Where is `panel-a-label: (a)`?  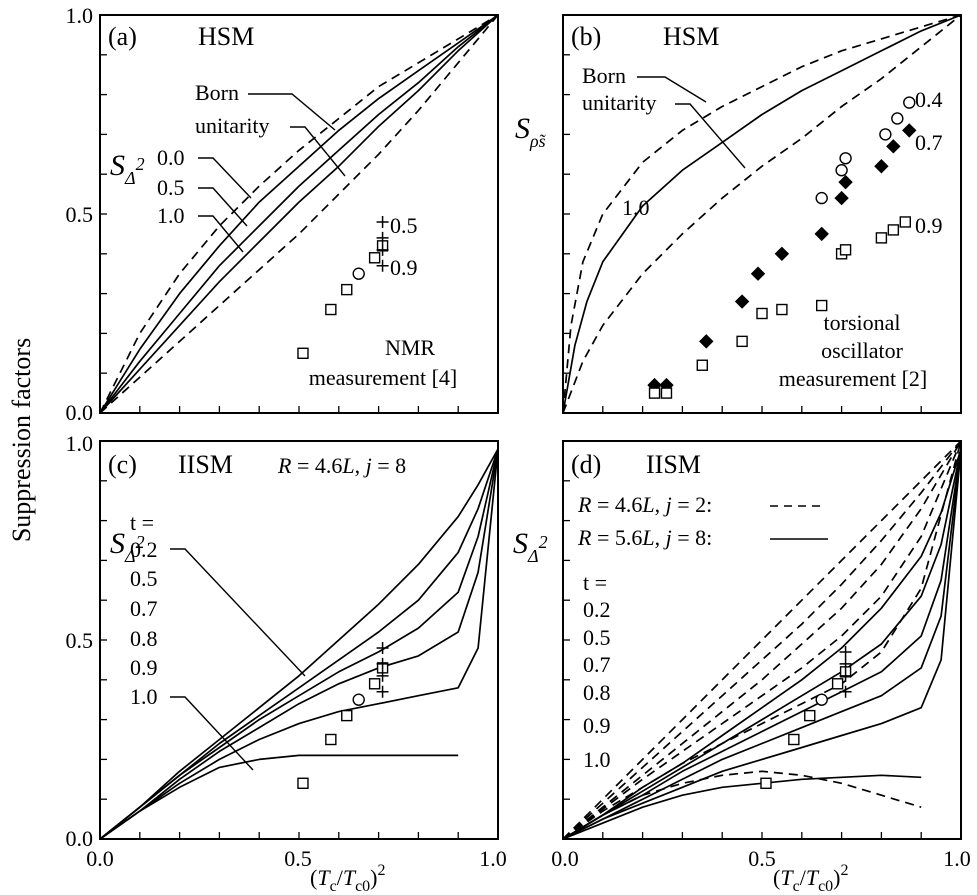 panel-a-label: (a) is located at coordinates (122, 36).